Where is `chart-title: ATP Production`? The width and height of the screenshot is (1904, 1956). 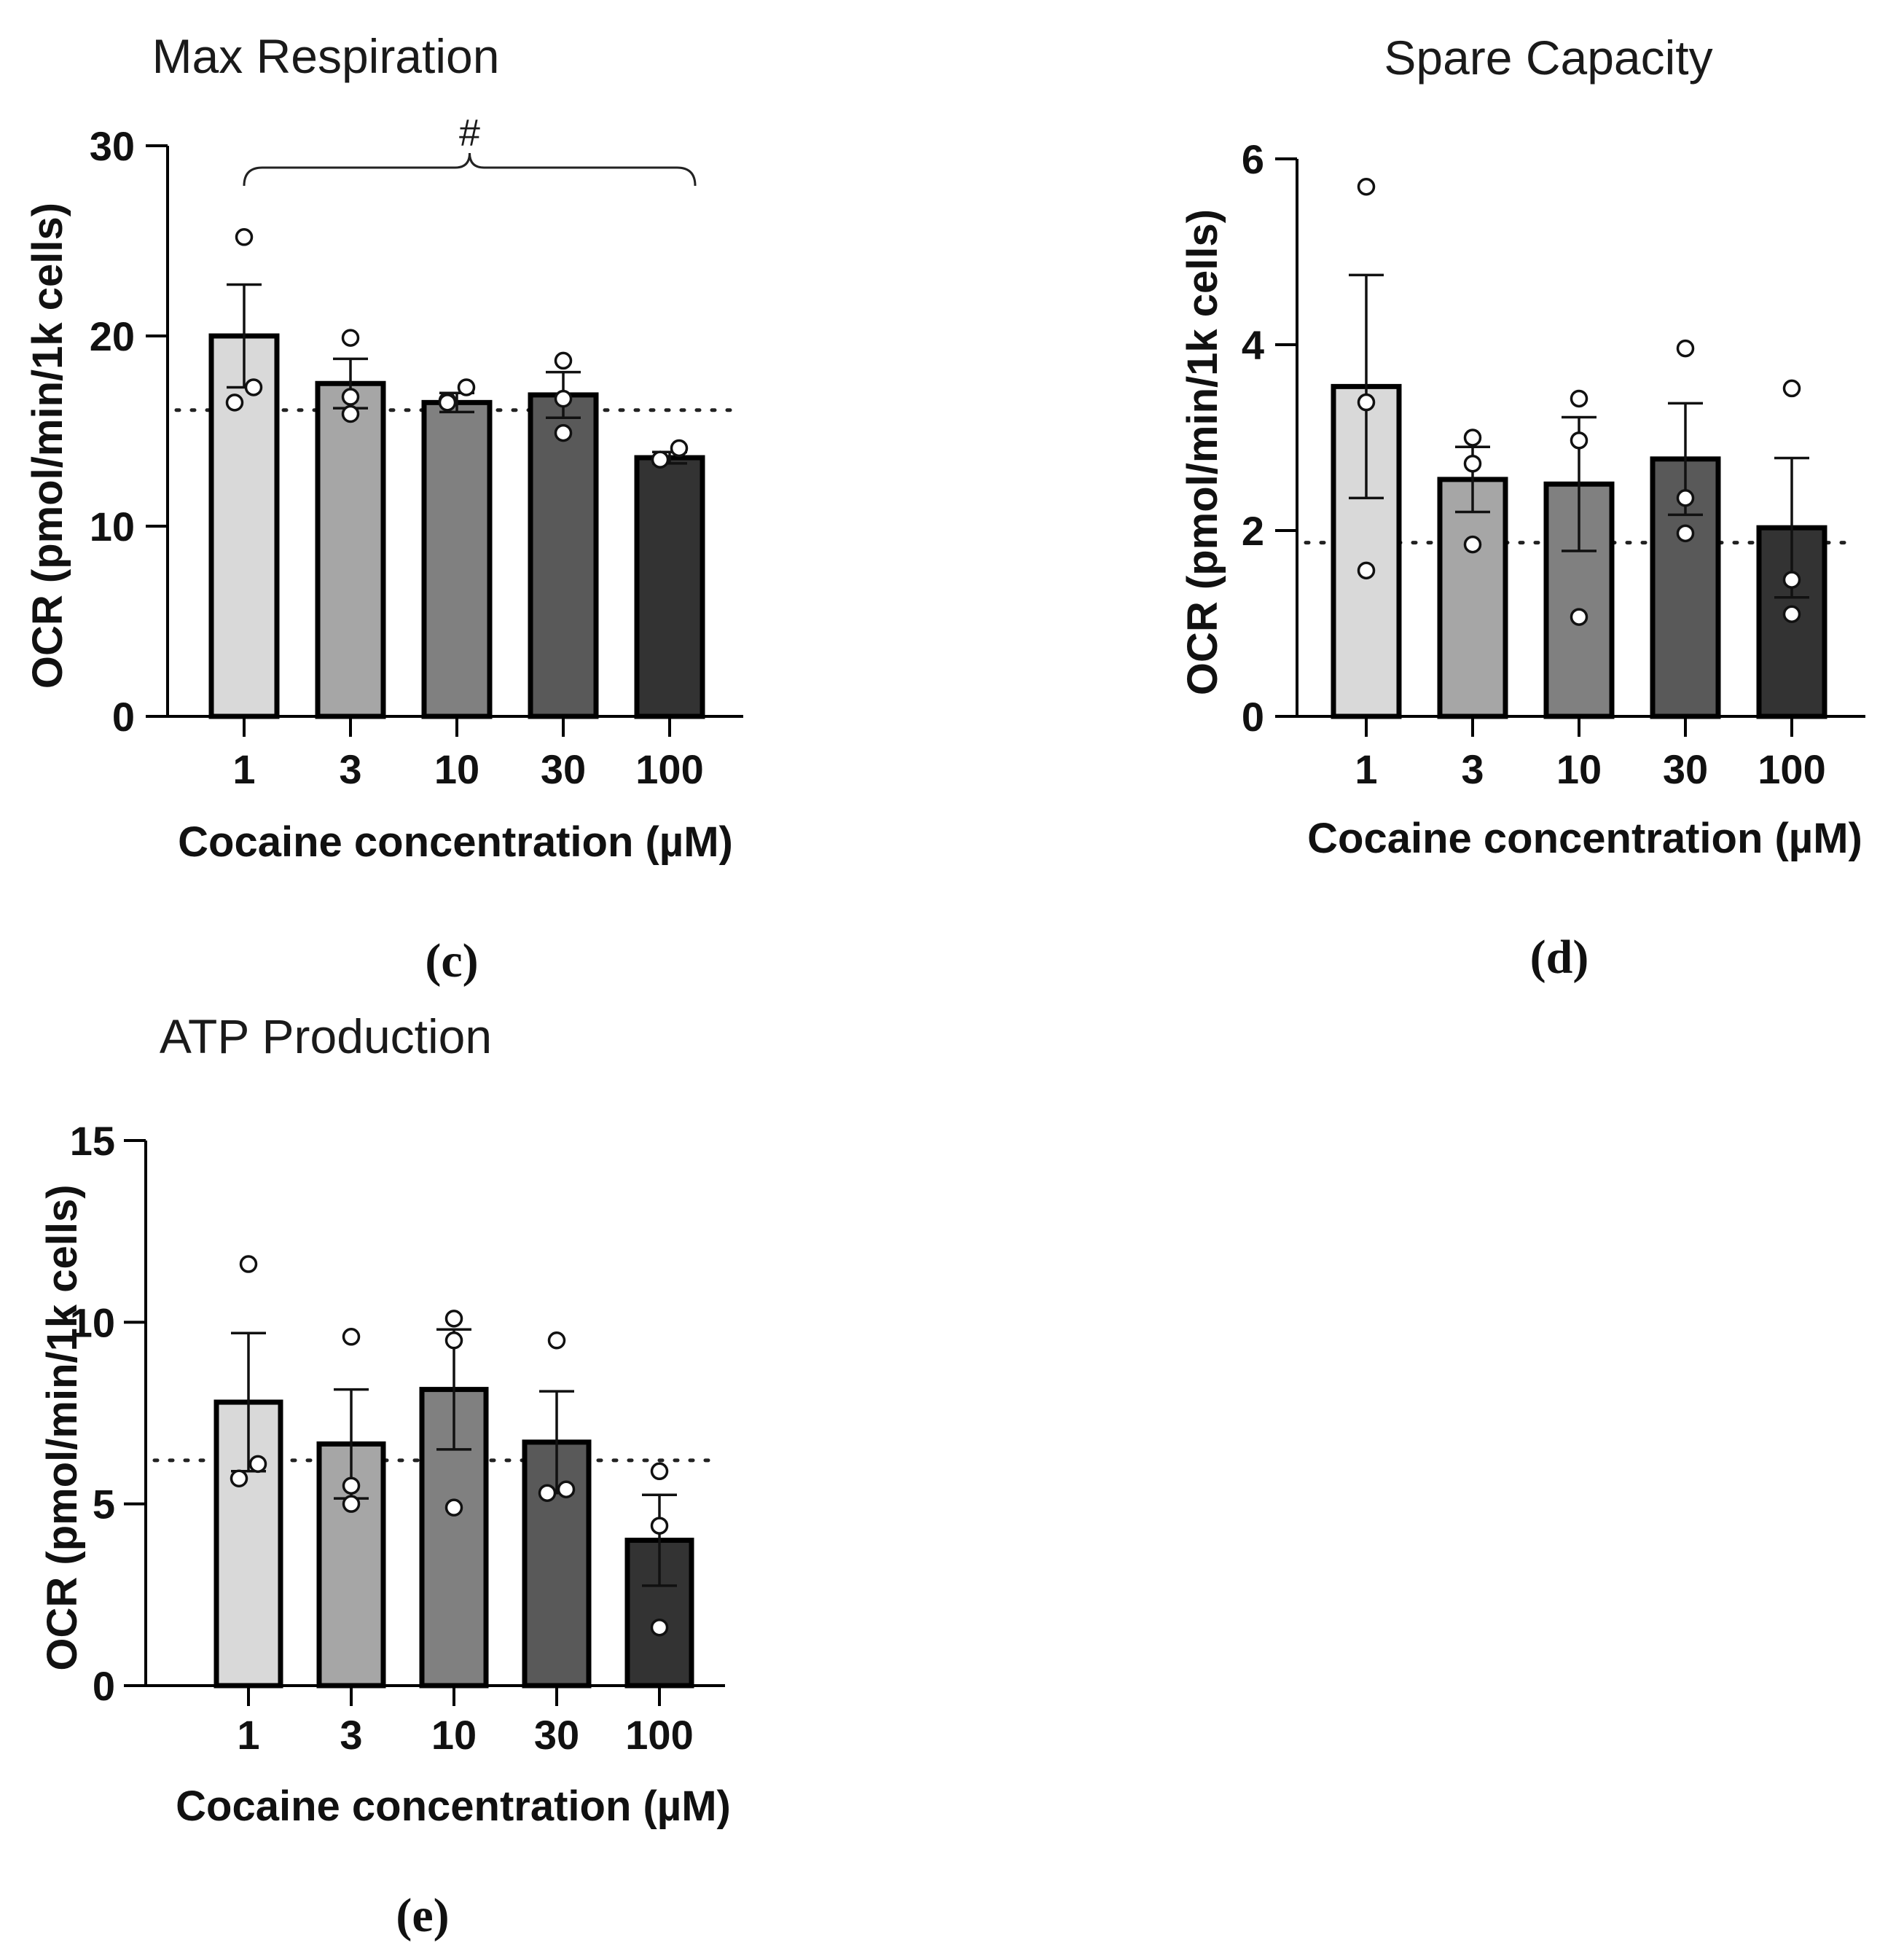
chart-title: ATP Production is located at coordinates (326, 1036).